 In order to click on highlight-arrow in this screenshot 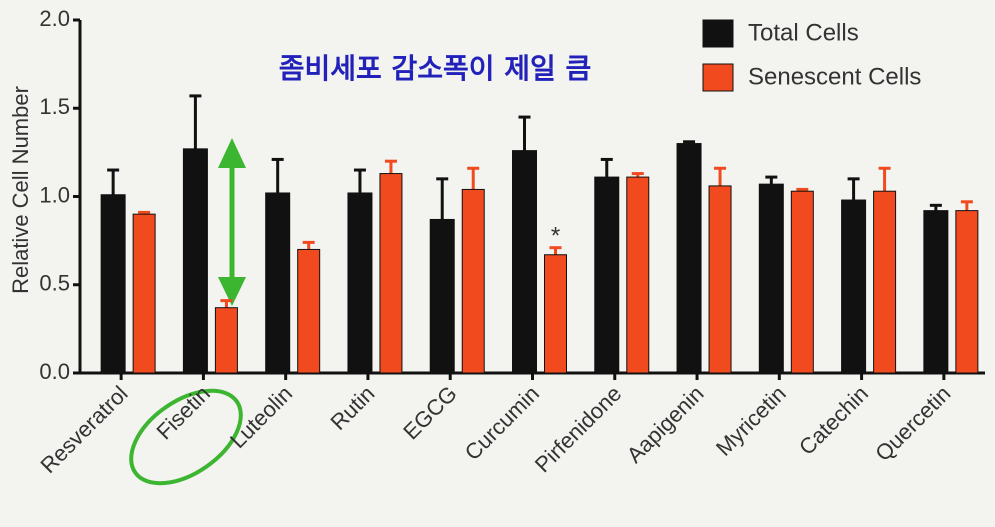, I will do `click(232, 222)`.